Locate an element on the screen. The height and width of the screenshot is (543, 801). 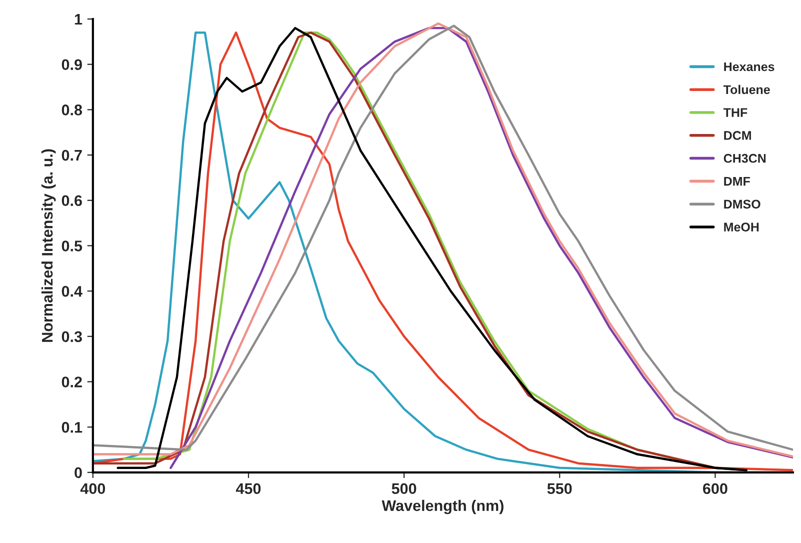
legend-label: DMF is located at coordinates (737, 181).